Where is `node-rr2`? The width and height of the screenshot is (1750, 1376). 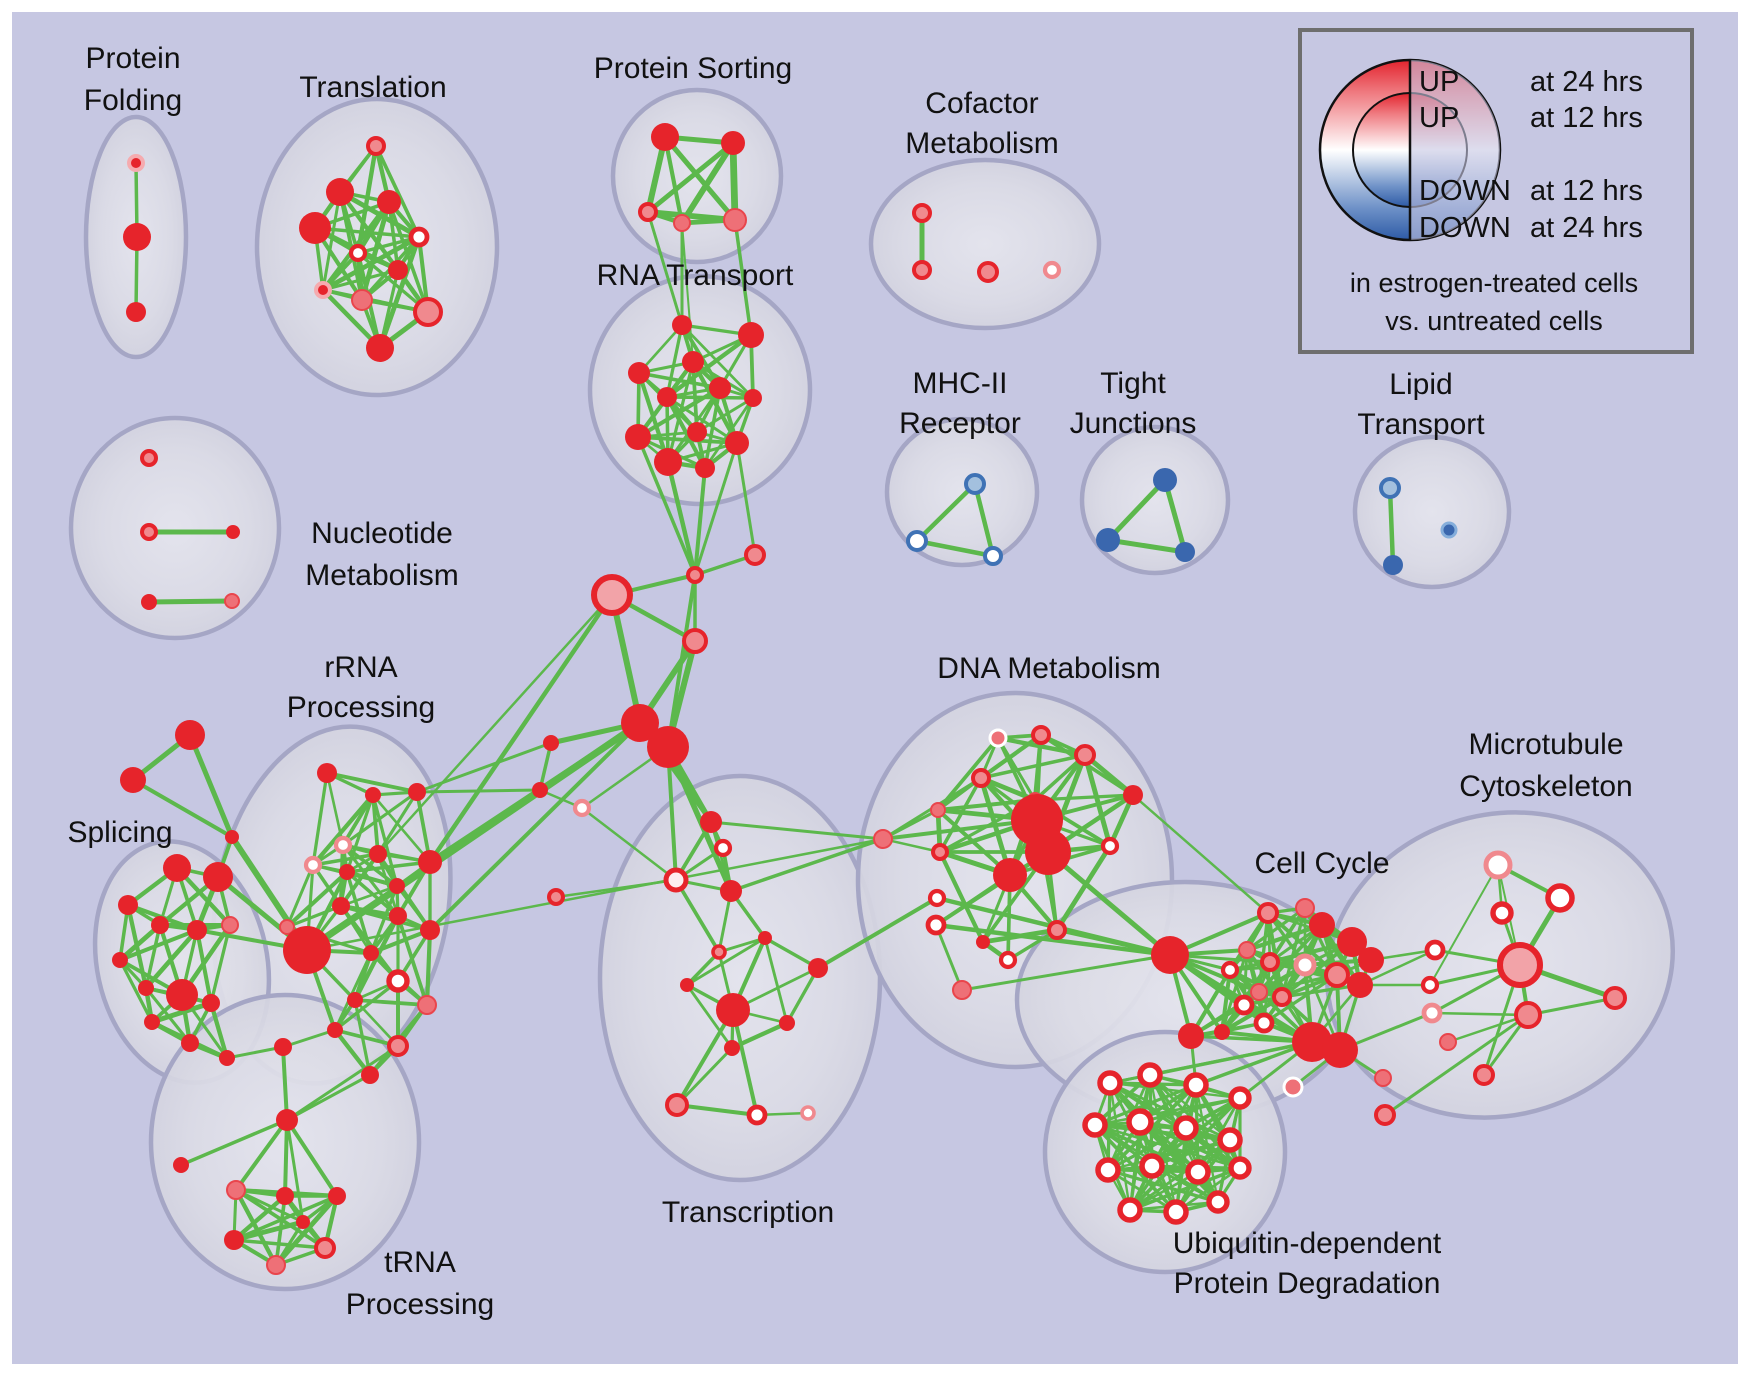
node-rr2 is located at coordinates (373, 795).